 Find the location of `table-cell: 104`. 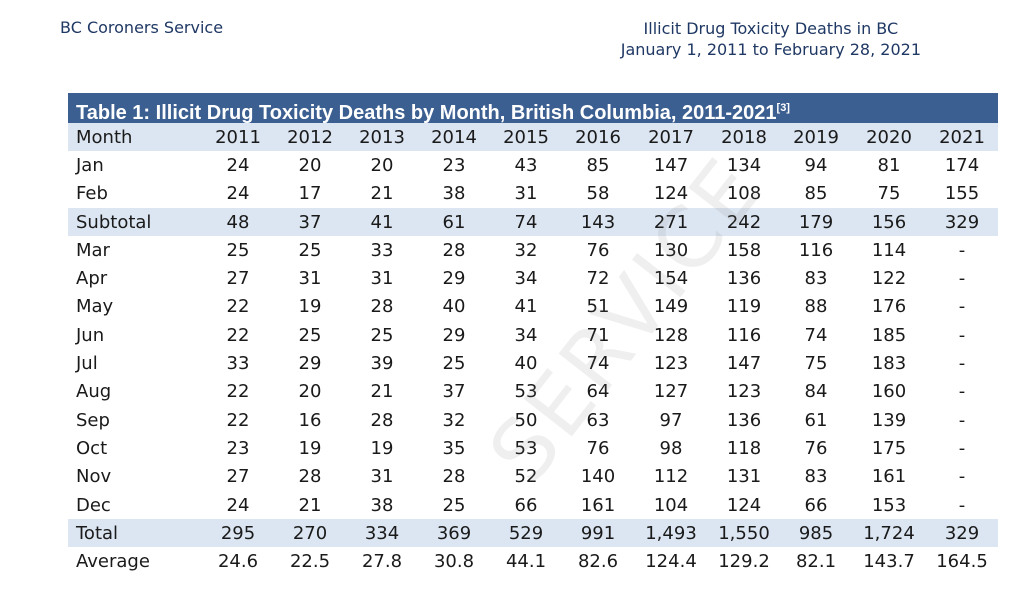

table-cell: 104 is located at coordinates (671, 505).